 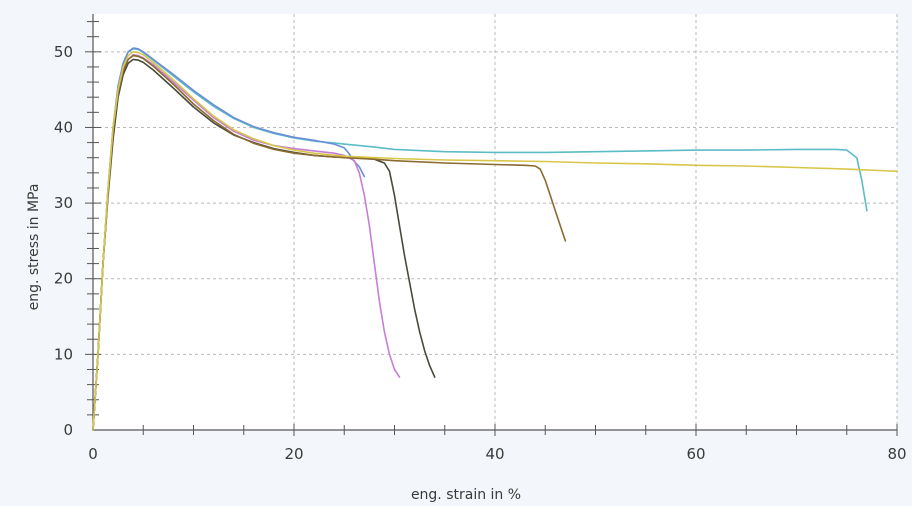 What do you see at coordinates (293, 454) in the screenshot?
I see `x-tick-label: 20` at bounding box center [293, 454].